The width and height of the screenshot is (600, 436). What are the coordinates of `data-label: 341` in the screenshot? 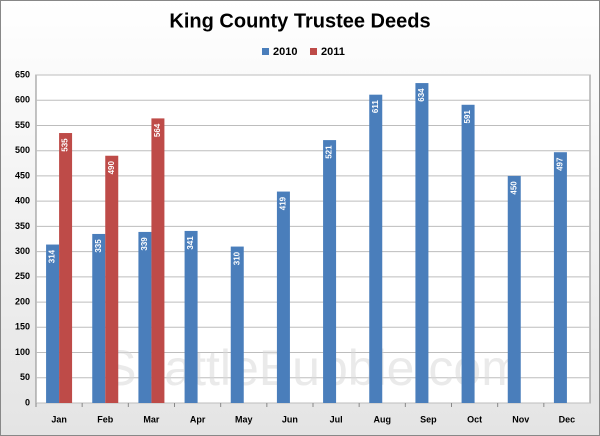 It's located at (190, 243).